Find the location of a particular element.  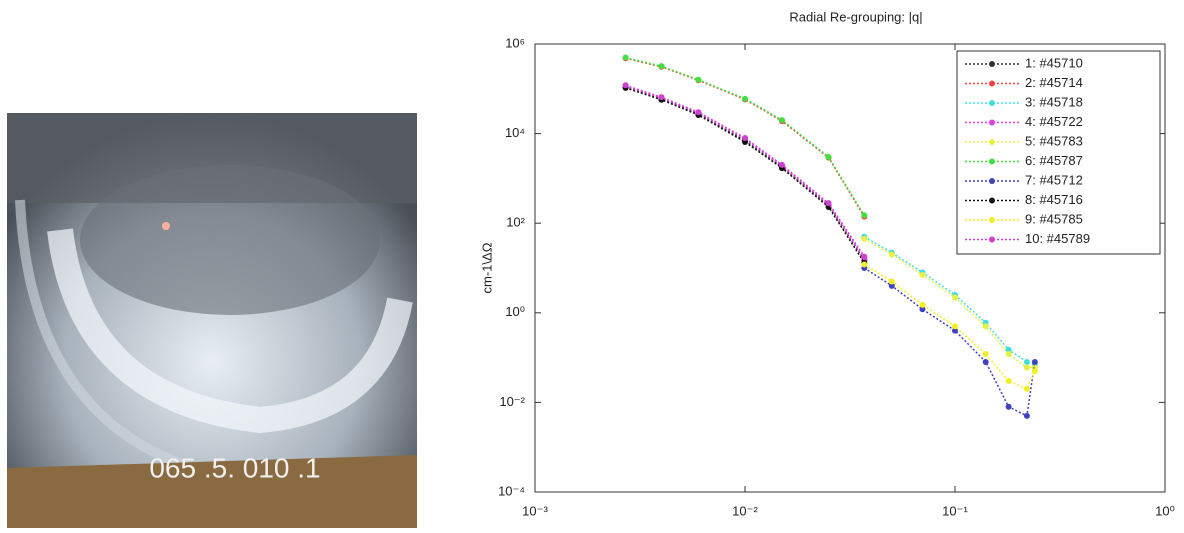

y-axis-label: cm-1\ΔΩ is located at coordinates (486, 267).